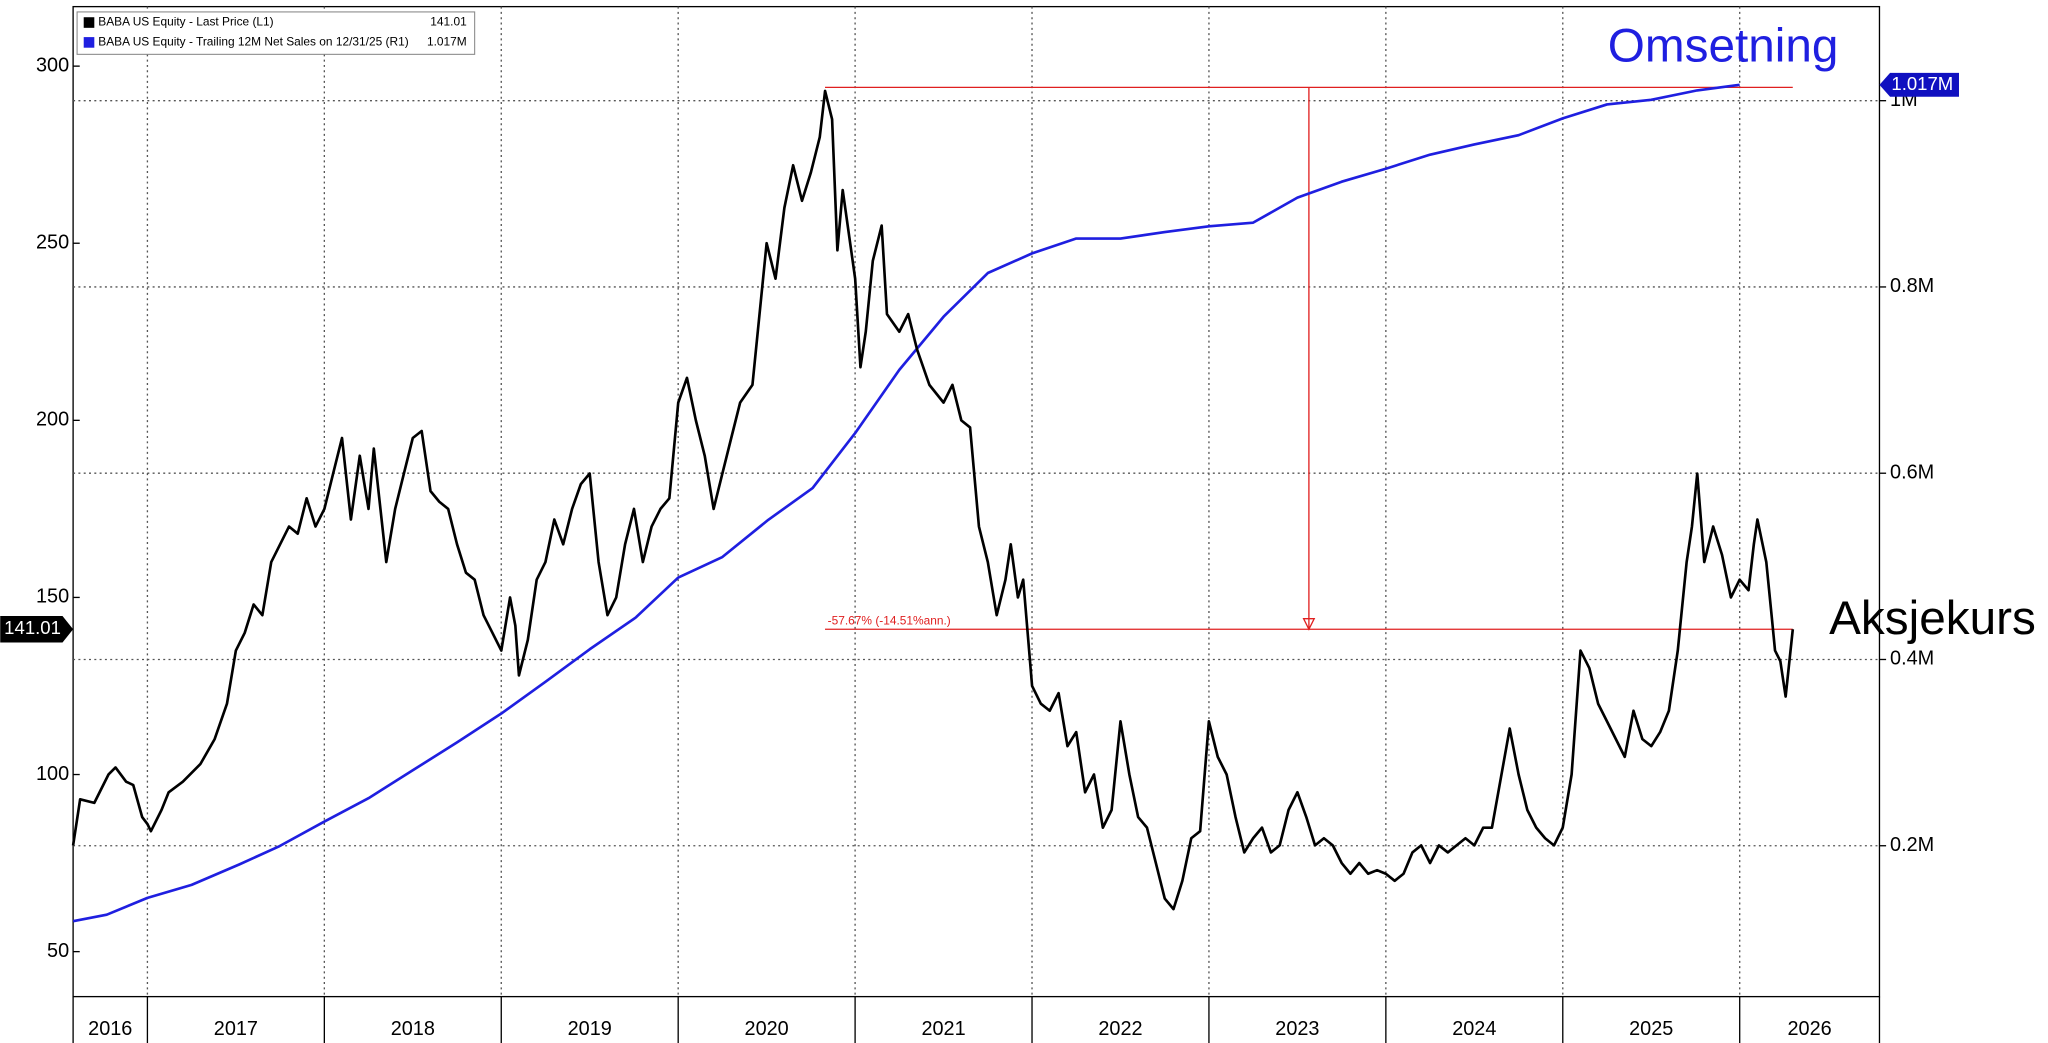  What do you see at coordinates (110, 1029) in the screenshot?
I see `x-tick-label: 2016` at bounding box center [110, 1029].